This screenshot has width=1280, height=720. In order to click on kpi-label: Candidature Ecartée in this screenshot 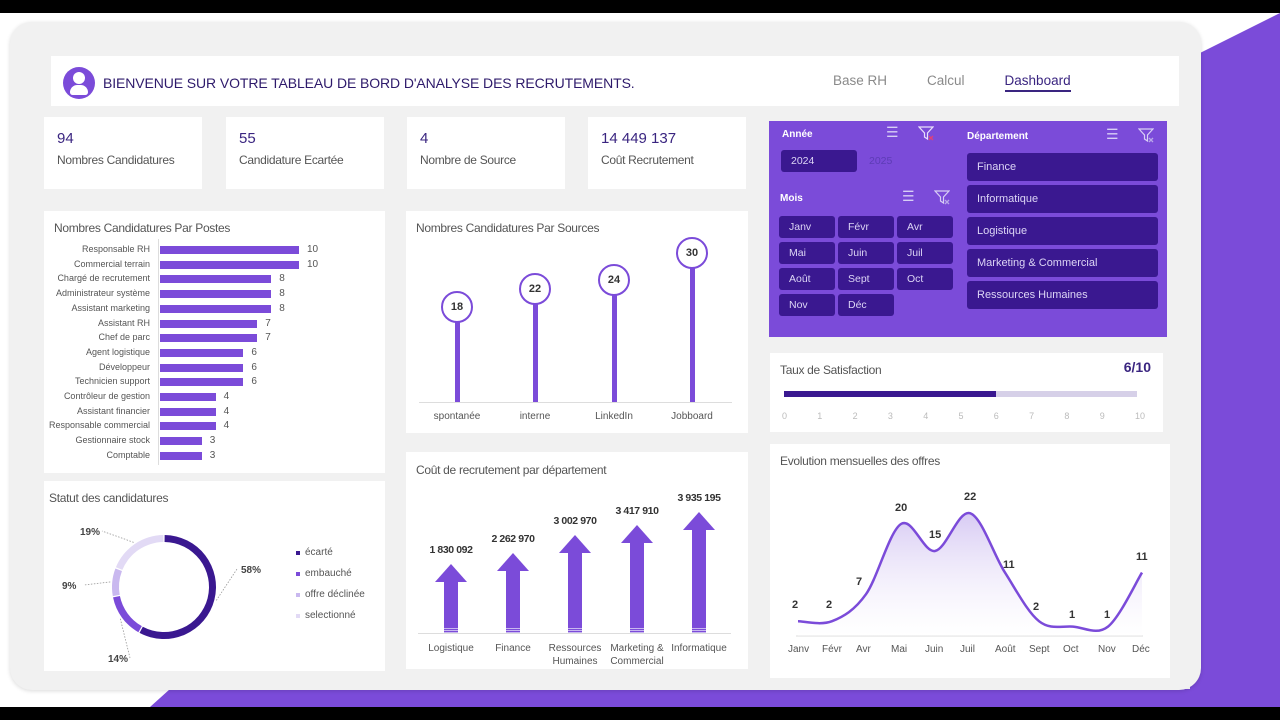, I will do `click(291, 160)`.